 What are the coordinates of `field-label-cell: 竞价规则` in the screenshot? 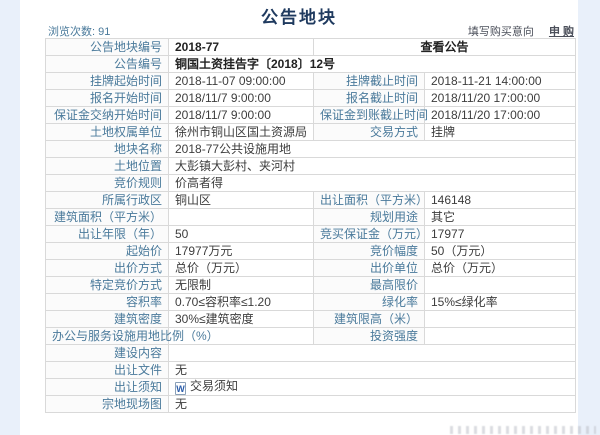 It's located at (107, 183).